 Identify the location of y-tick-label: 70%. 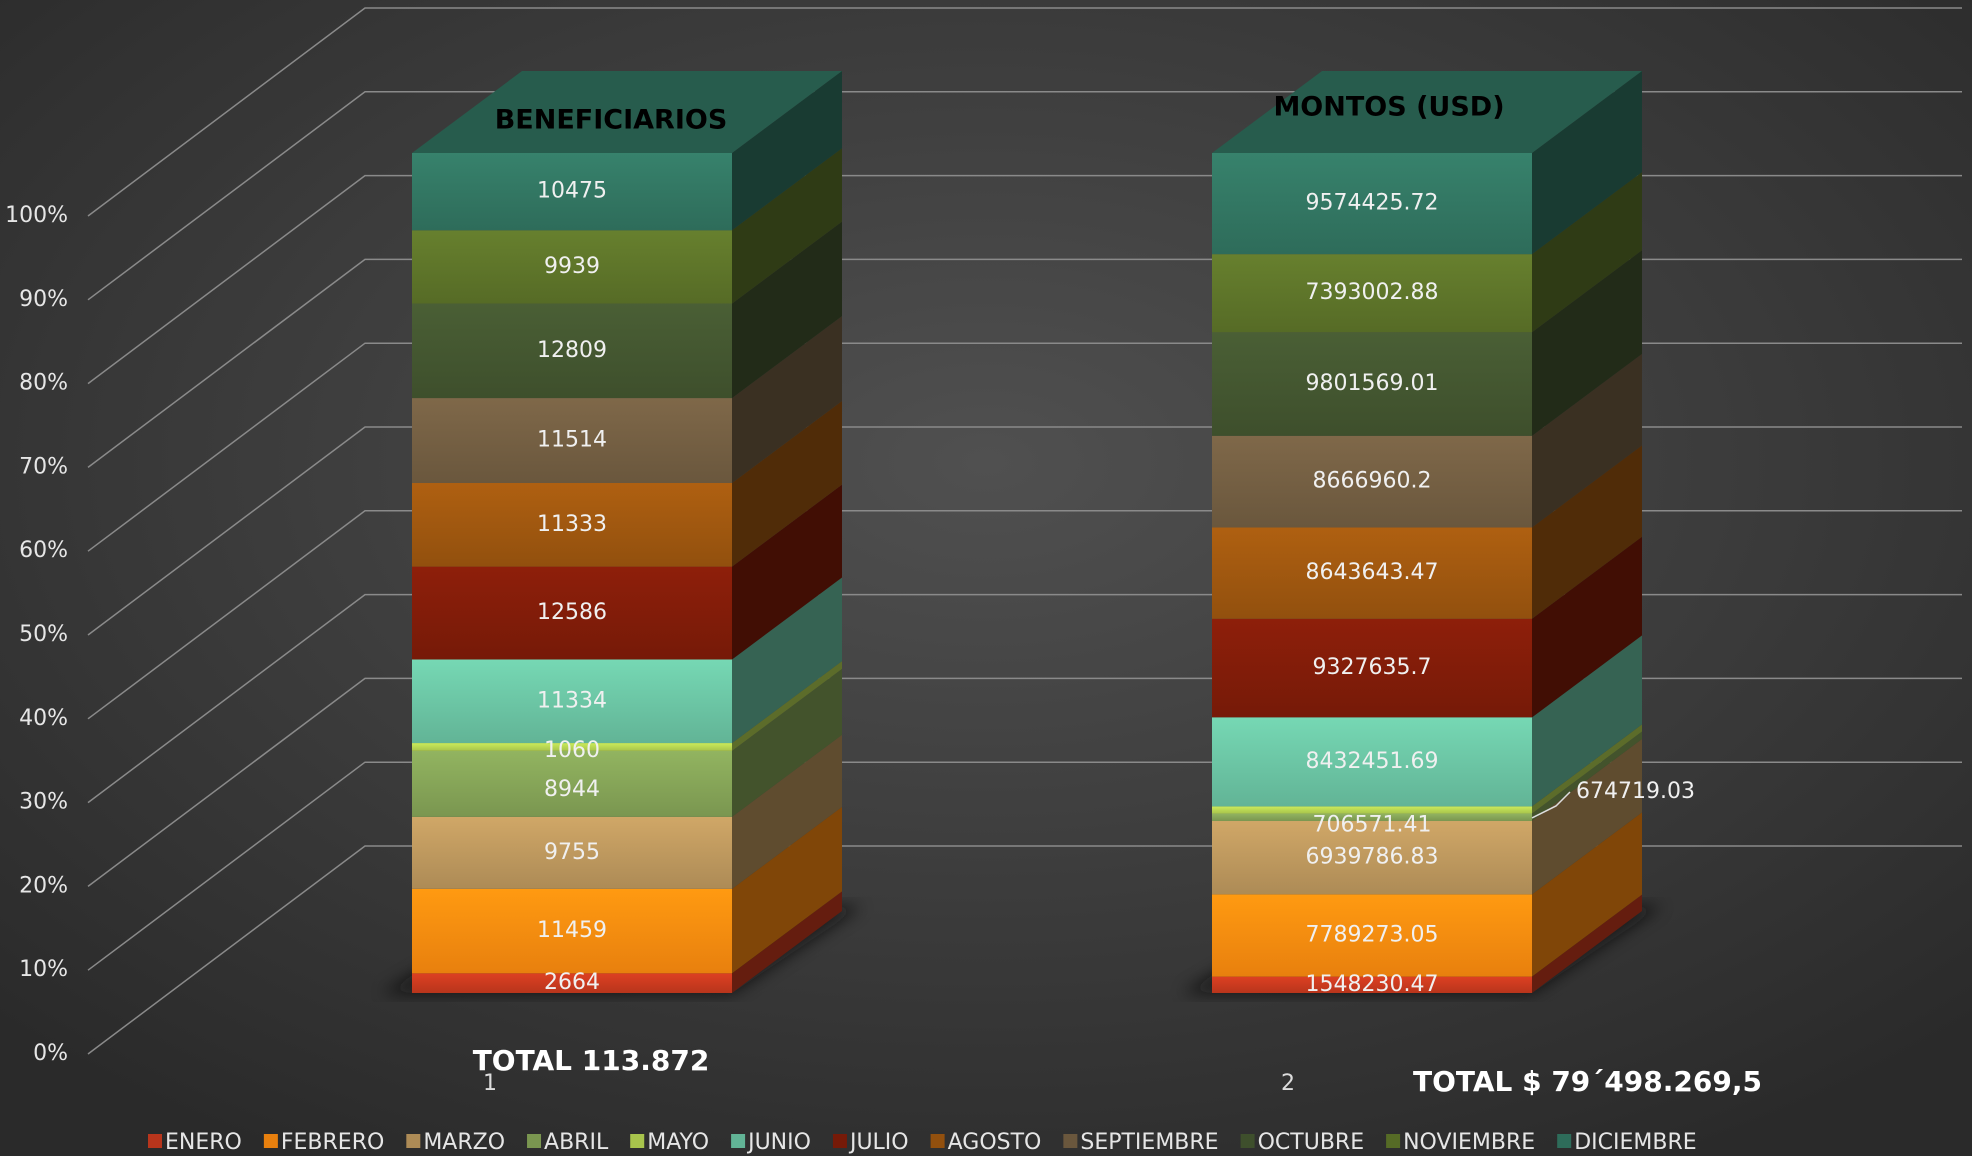
(43, 466).